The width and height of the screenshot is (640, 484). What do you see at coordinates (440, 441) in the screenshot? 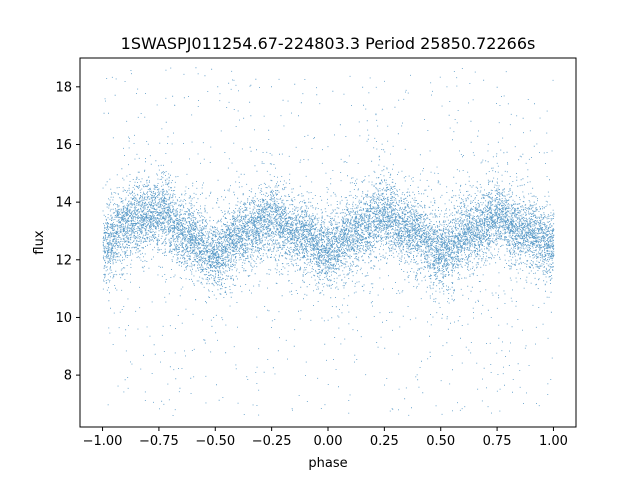
I see `x-tick-label: 0.50` at bounding box center [440, 441].